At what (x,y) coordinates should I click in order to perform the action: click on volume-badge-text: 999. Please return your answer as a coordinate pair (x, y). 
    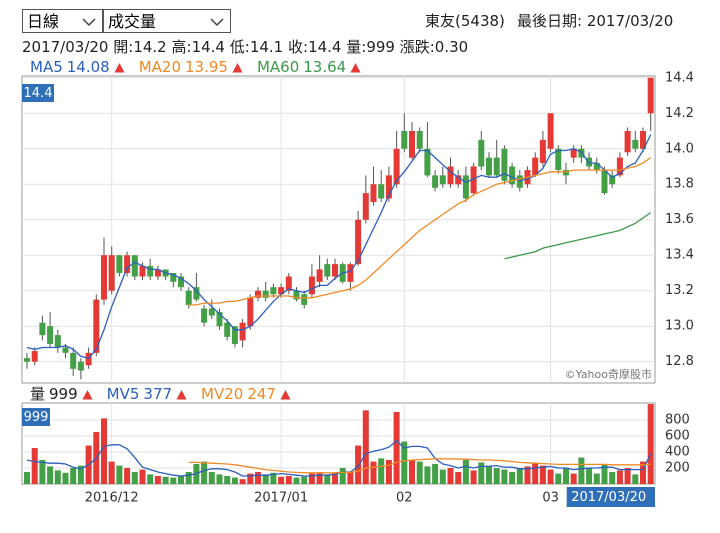
    Looking at the image, I should click on (36, 417).